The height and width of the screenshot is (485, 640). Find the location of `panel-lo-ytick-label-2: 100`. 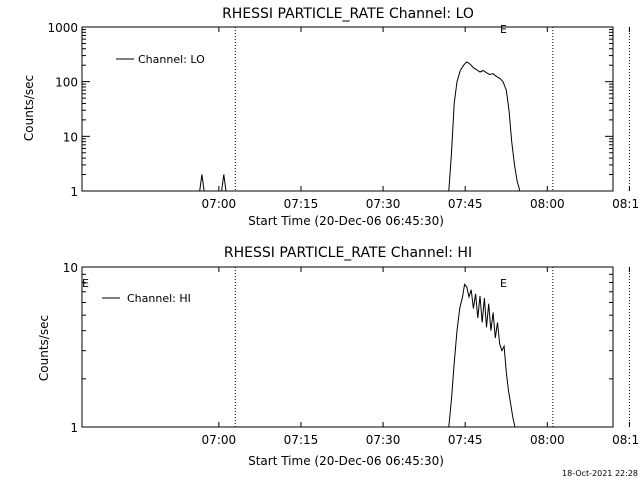

panel-lo-ytick-label-2: 100 is located at coordinates (66, 83).